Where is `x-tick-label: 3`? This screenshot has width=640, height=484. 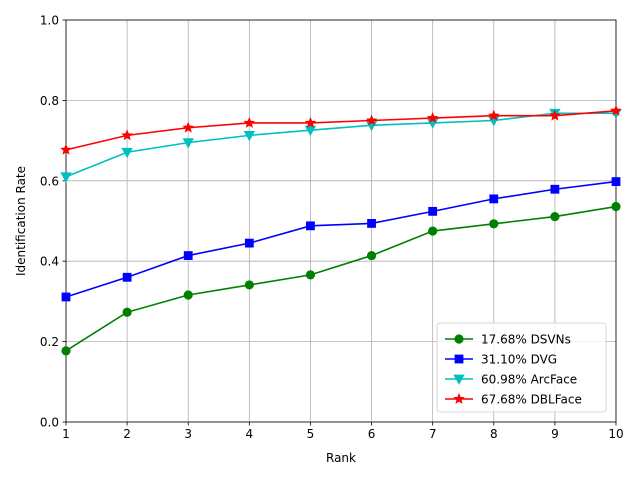 x-tick-label: 3 is located at coordinates (188, 434).